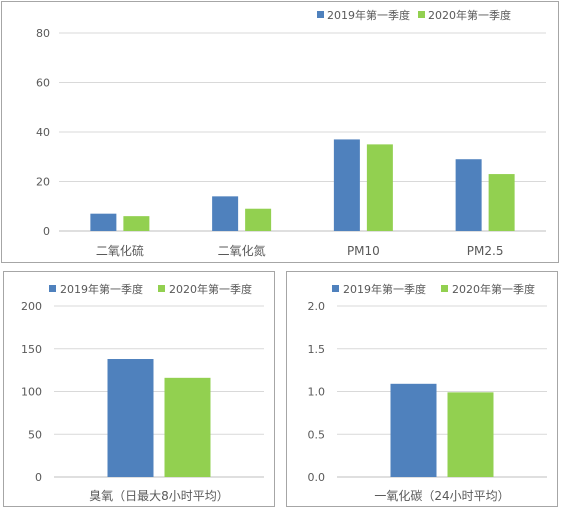  What do you see at coordinates (317, 477) in the screenshot?
I see `y-tick-label: 0.0` at bounding box center [317, 477].